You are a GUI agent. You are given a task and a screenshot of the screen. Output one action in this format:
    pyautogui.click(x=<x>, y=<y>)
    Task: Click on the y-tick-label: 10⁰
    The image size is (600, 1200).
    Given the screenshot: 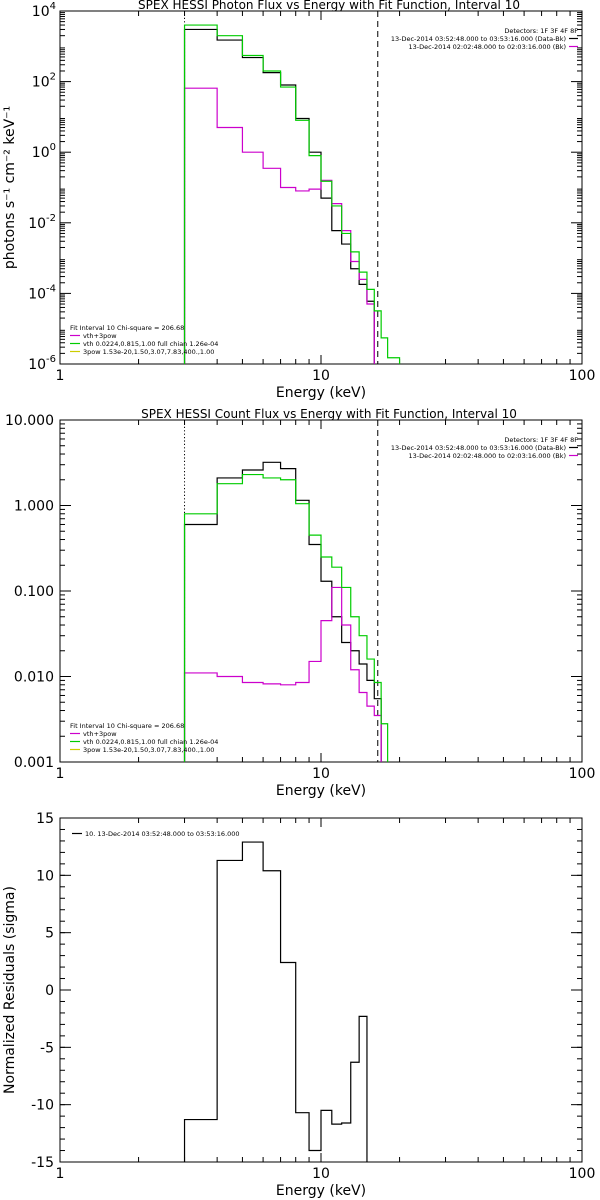 What is the action you would take?
    pyautogui.click(x=44, y=151)
    